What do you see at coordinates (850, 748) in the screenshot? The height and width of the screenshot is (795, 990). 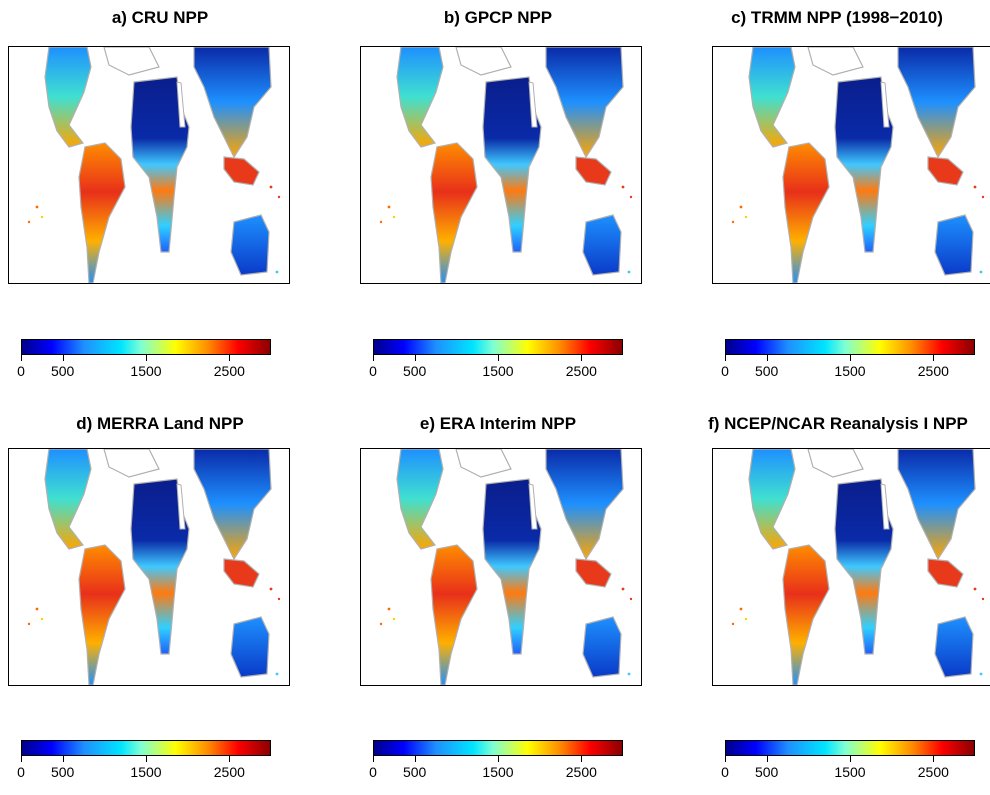 I see `colorbar-f` at bounding box center [850, 748].